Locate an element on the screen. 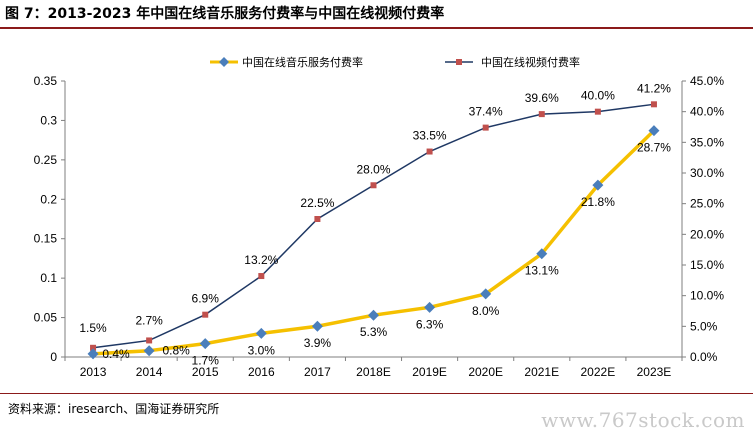 This screenshot has width=753, height=438. legend-music-label: 中国在线音乐服务付费率 is located at coordinates (302, 62).